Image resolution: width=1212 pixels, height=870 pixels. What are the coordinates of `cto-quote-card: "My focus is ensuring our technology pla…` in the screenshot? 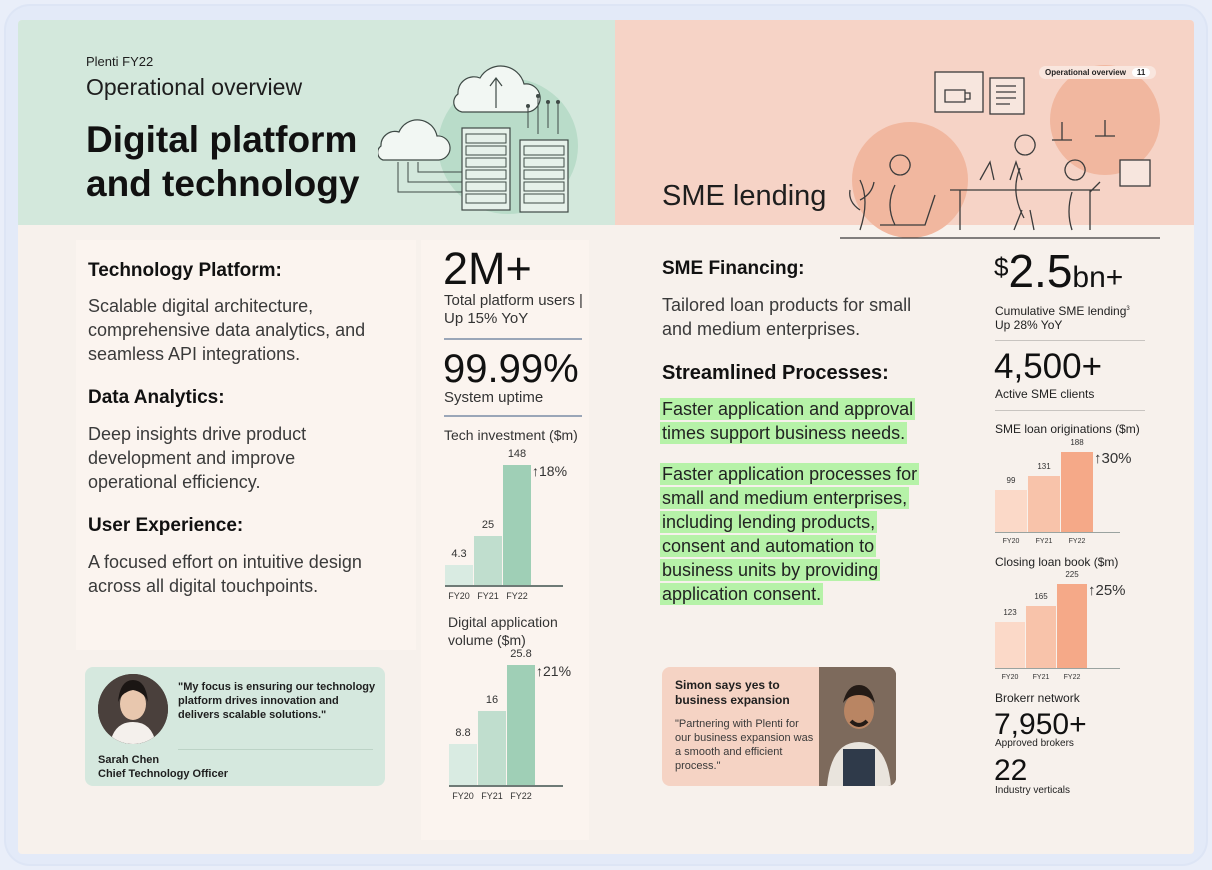 It's located at (235, 726).